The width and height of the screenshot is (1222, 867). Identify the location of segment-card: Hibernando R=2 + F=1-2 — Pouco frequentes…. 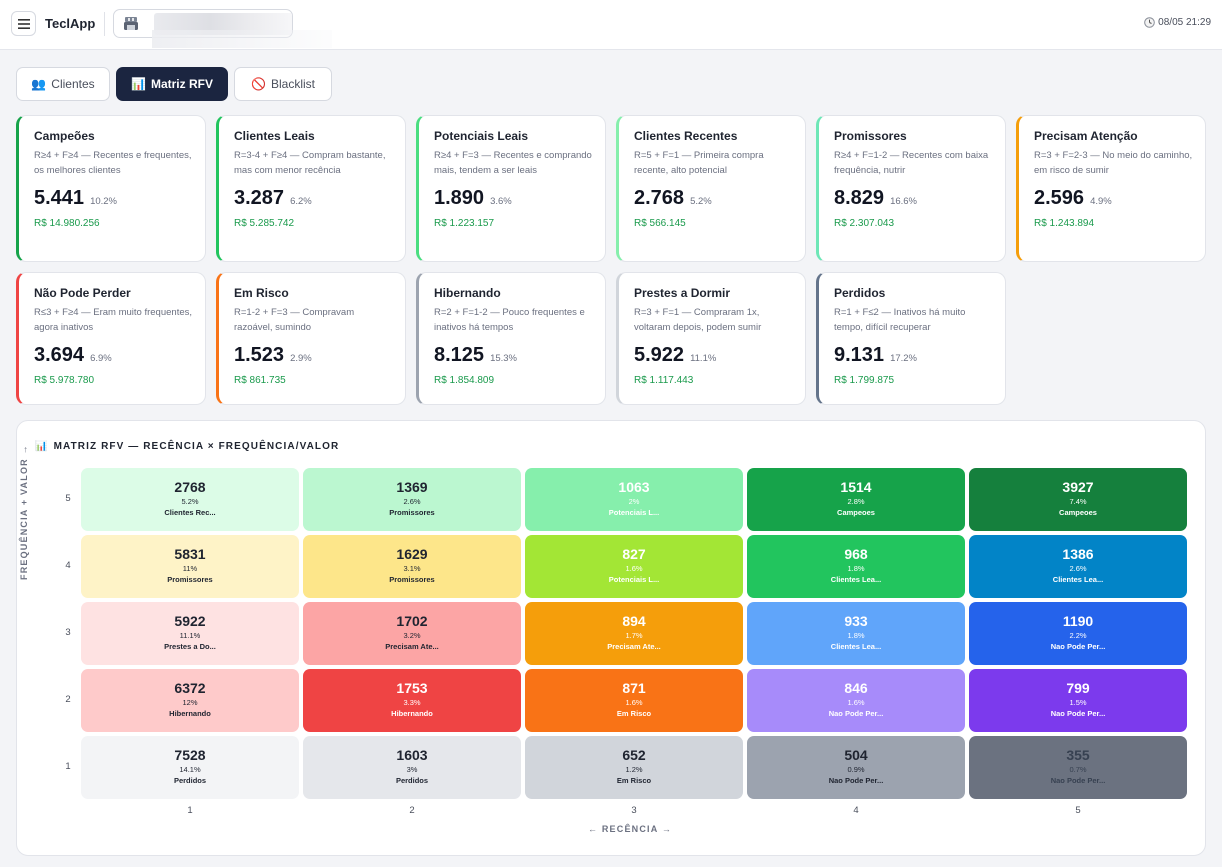
(511, 338).